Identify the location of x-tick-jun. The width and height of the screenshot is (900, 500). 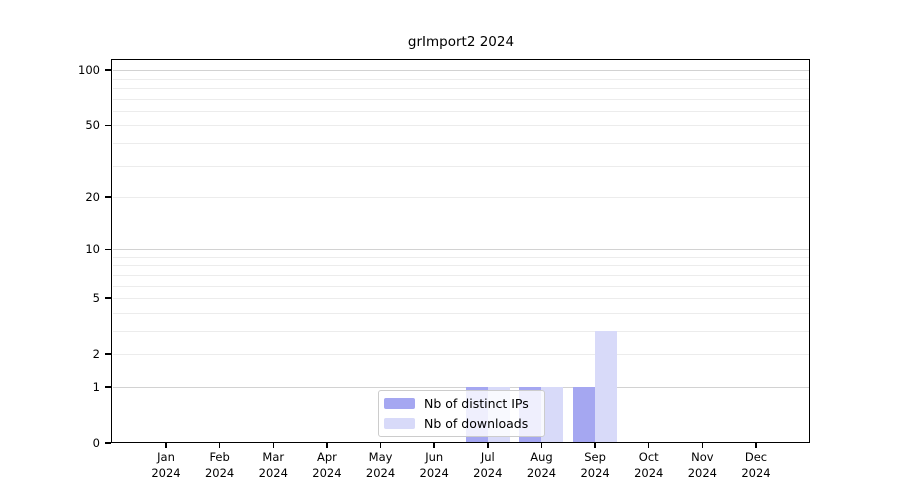
(434, 445).